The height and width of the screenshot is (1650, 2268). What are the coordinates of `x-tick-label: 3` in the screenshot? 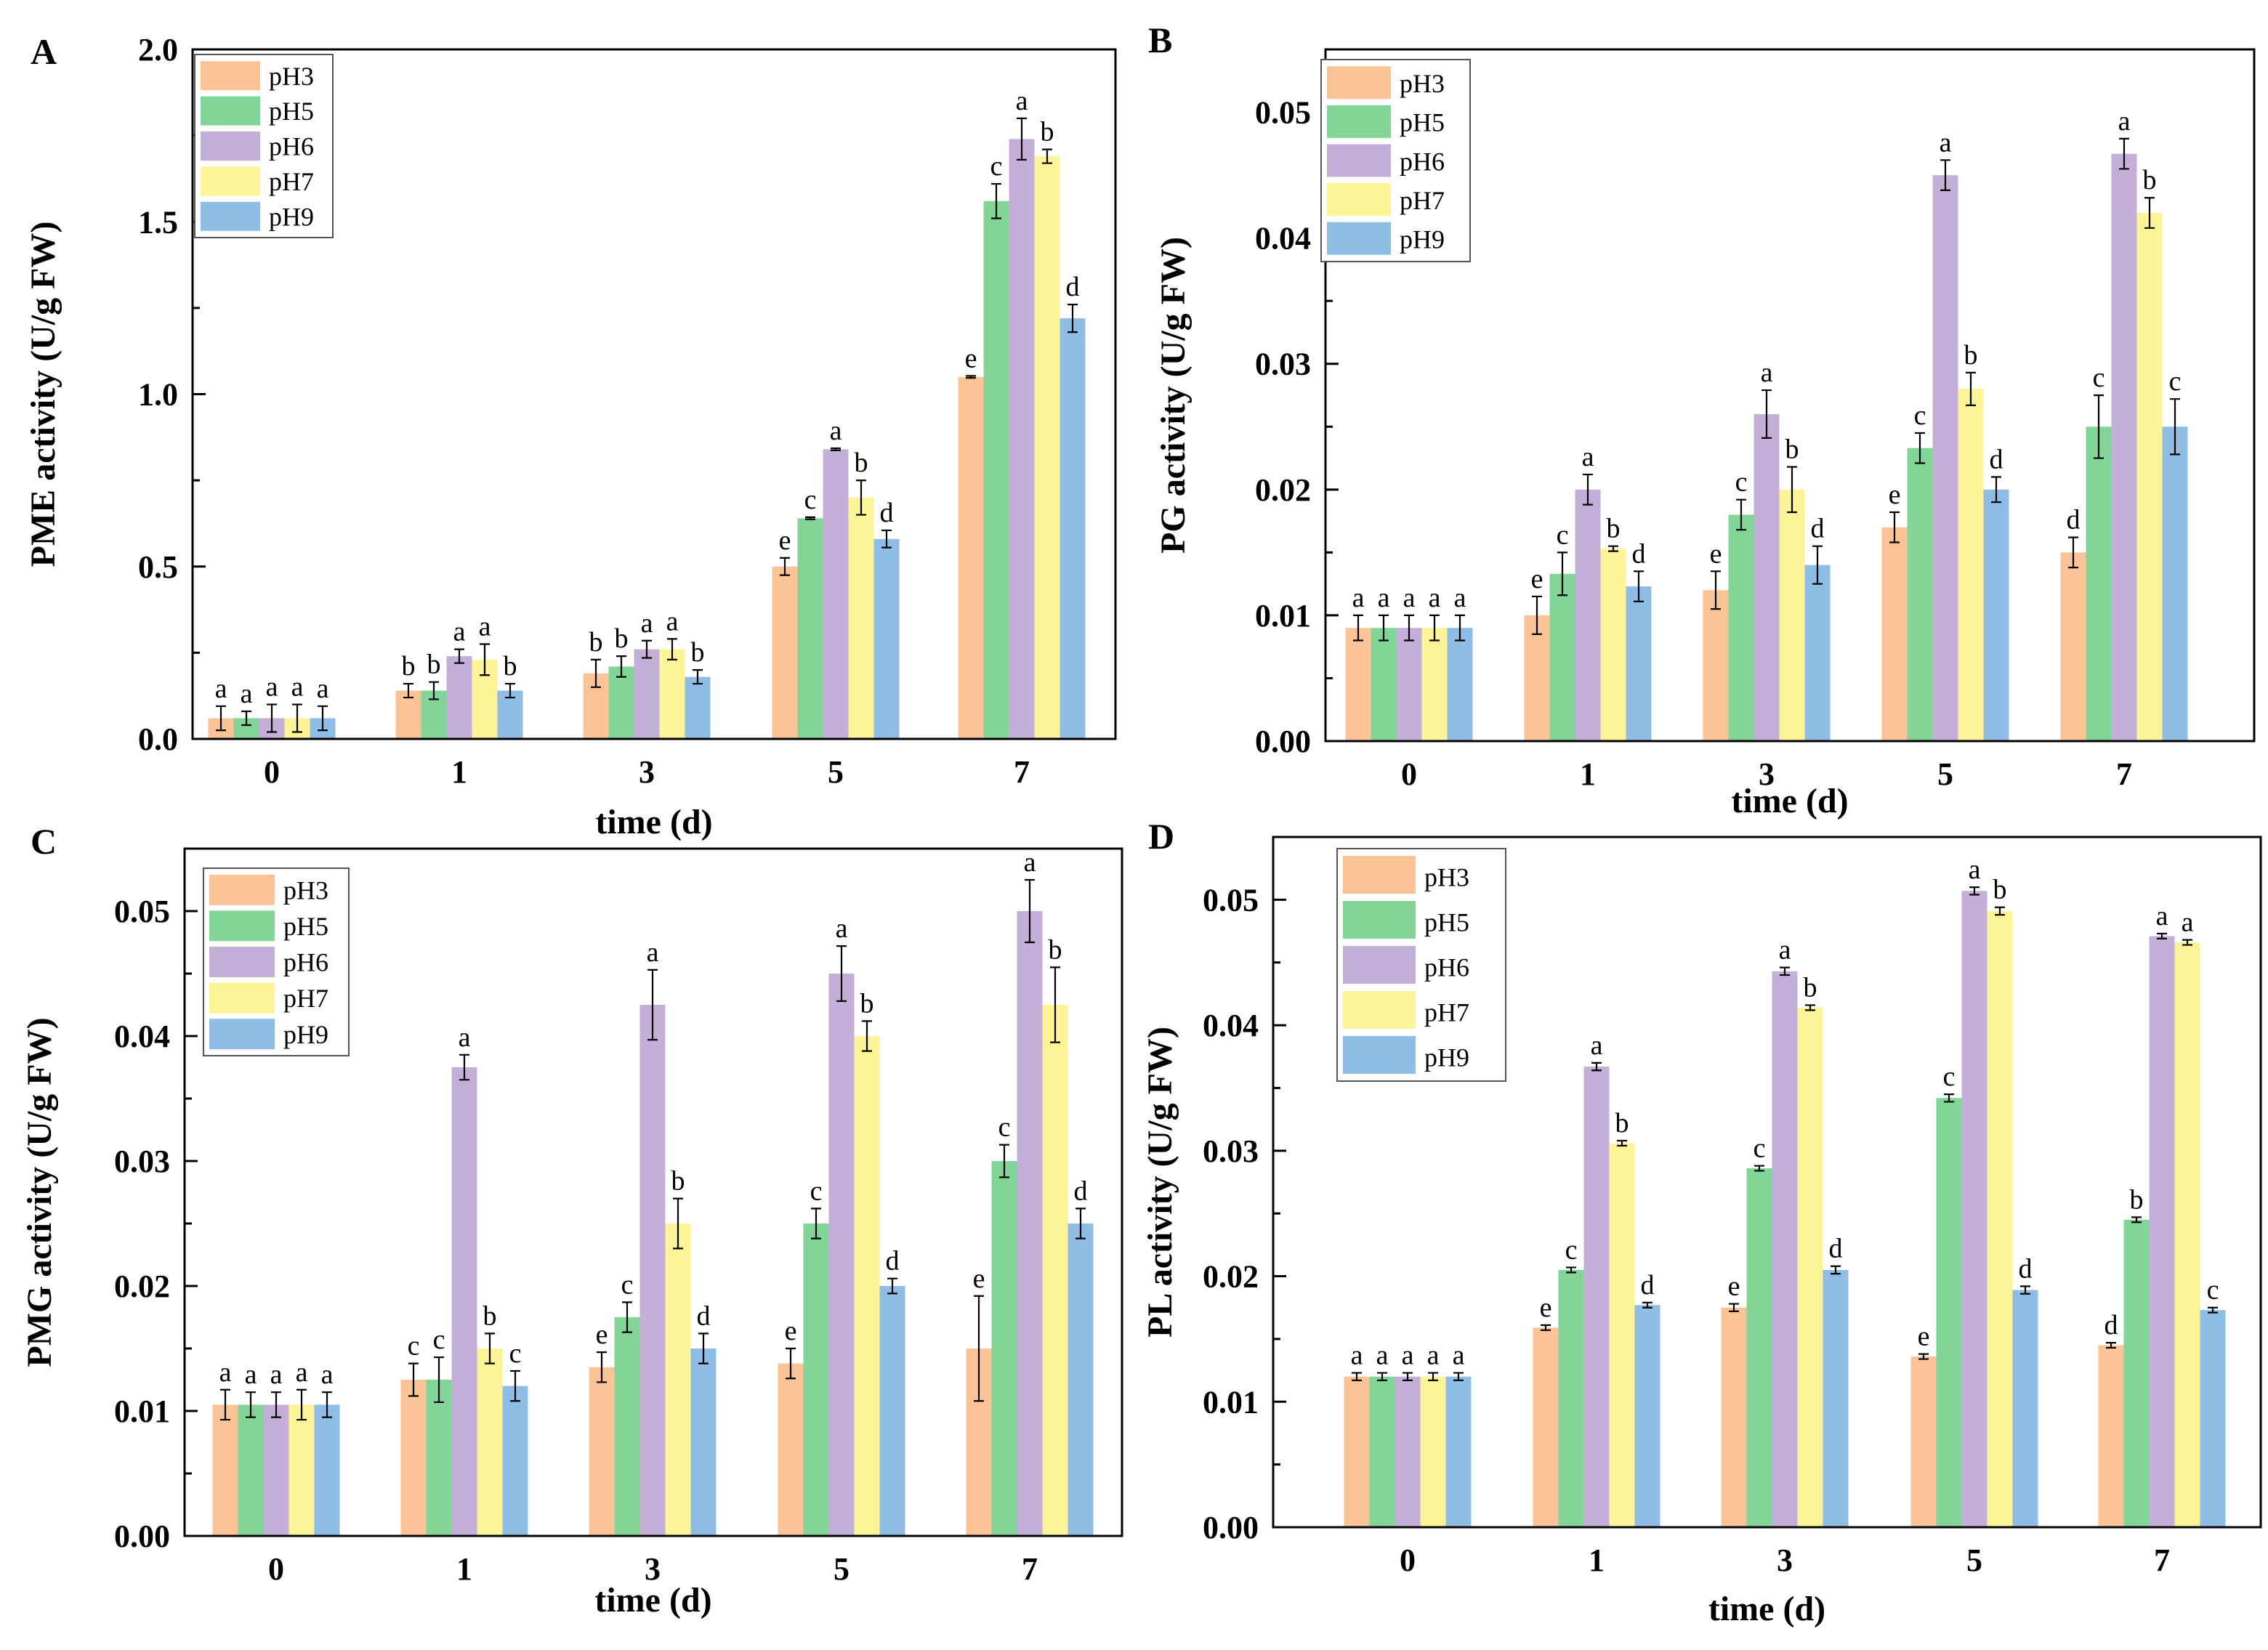 It's located at (647, 772).